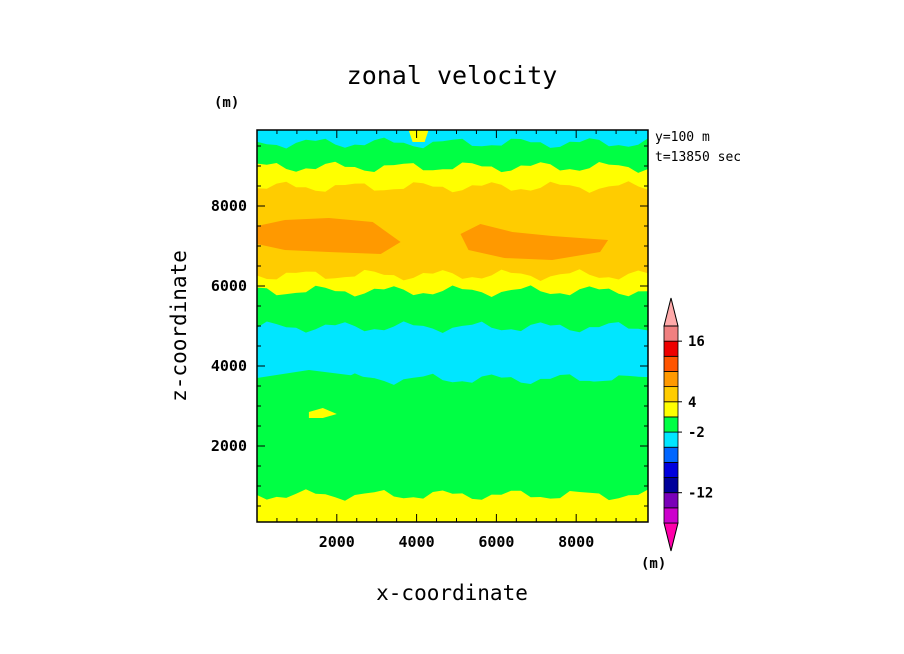 Image resolution: width=904 pixels, height=654 pixels. I want to click on annotation-time: t=13850 sec, so click(698, 157).